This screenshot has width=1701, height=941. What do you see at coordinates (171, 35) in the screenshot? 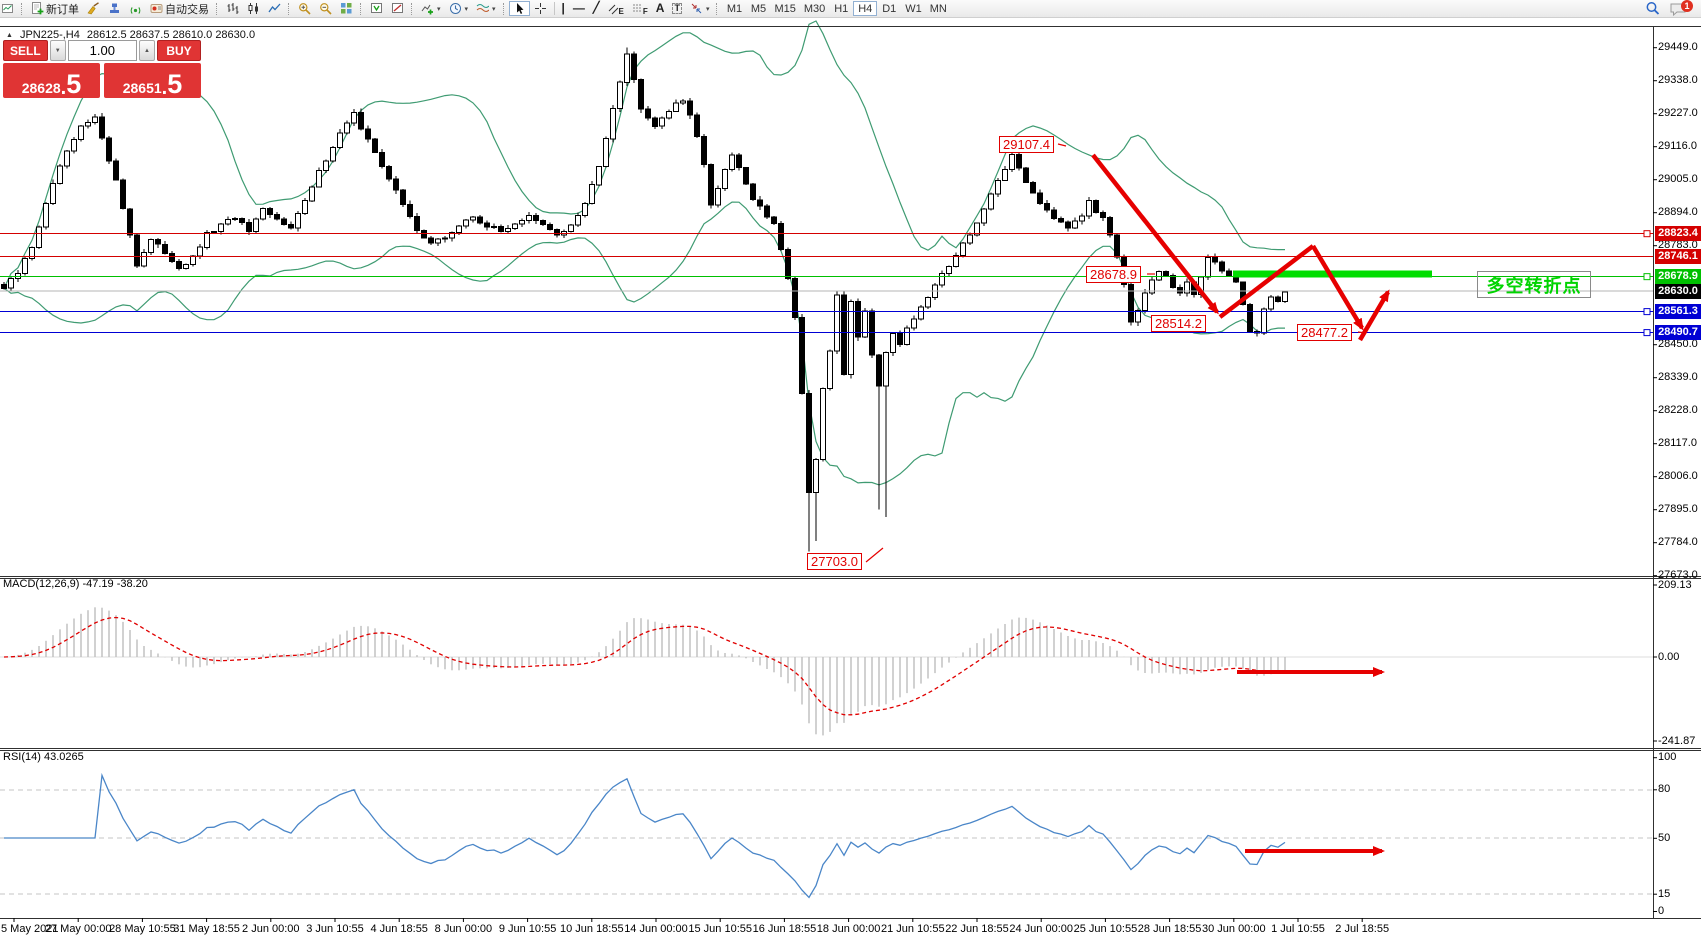
I see `quote-ohlc-values: 28612.5 28637.5 28610.0 28630.0` at bounding box center [171, 35].